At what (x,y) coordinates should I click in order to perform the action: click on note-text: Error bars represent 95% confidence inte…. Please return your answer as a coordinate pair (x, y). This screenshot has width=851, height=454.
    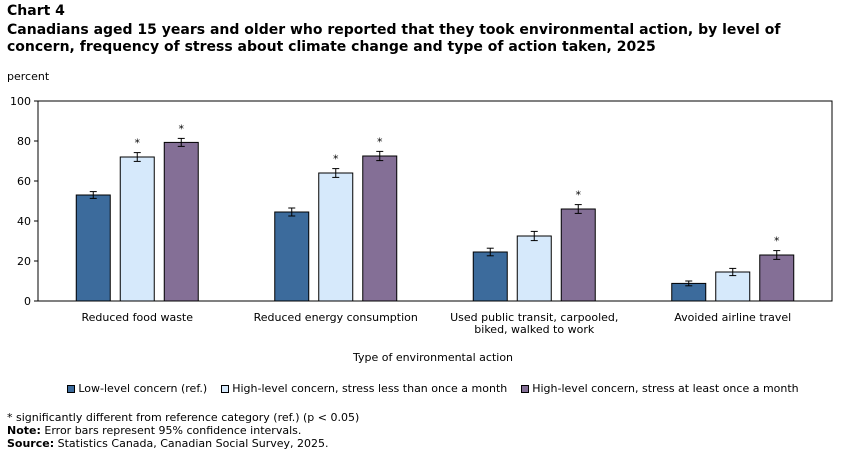
    Looking at the image, I should click on (171, 430).